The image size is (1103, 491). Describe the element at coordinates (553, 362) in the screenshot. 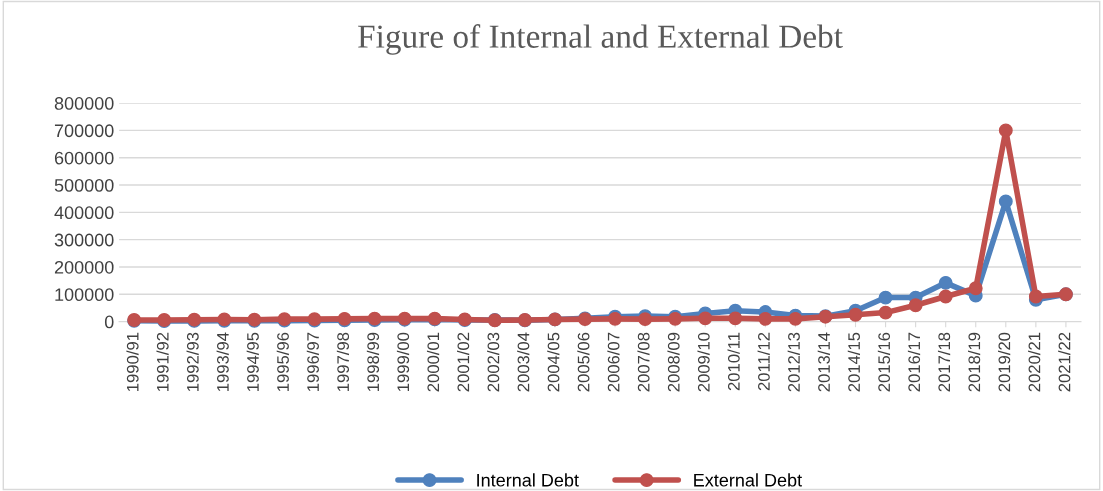

I see `x-tick-label: 2004/05` at that location.